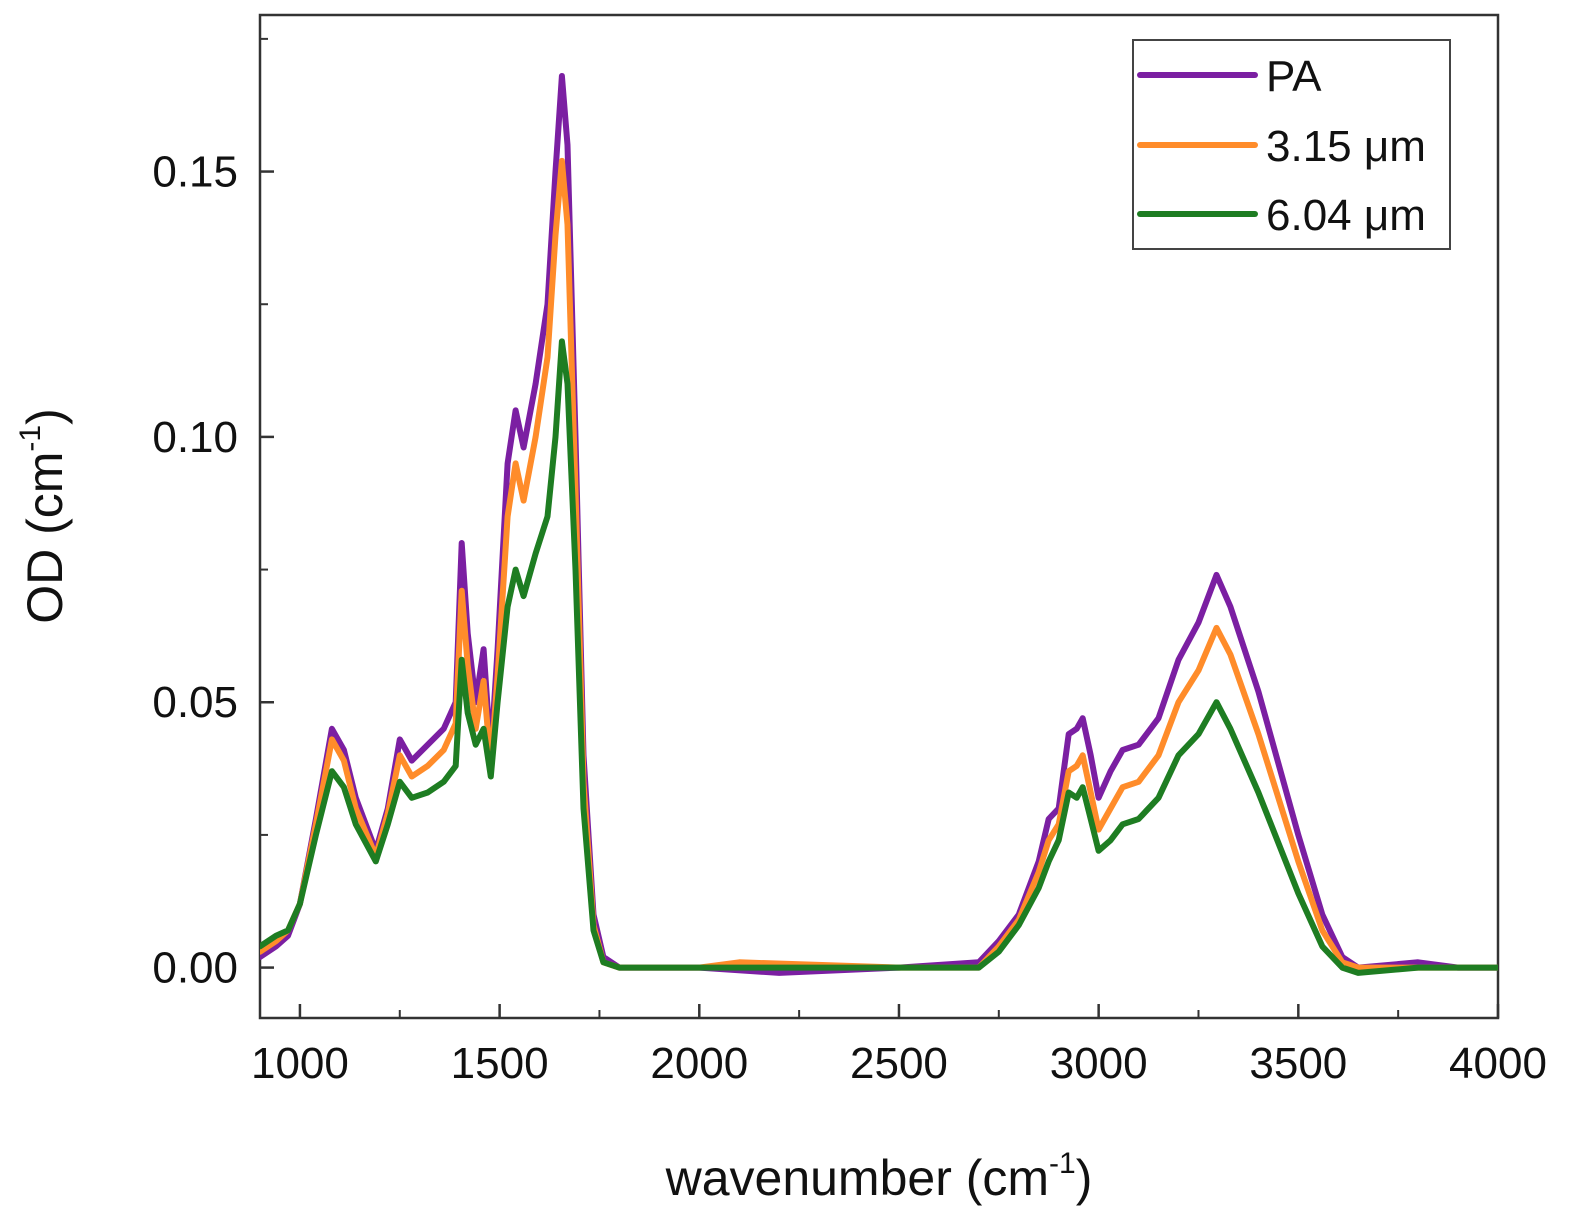 The width and height of the screenshot is (1571, 1229). Describe the element at coordinates (1084, 1178) in the screenshot. I see `x-axis-title-end: )` at that location.